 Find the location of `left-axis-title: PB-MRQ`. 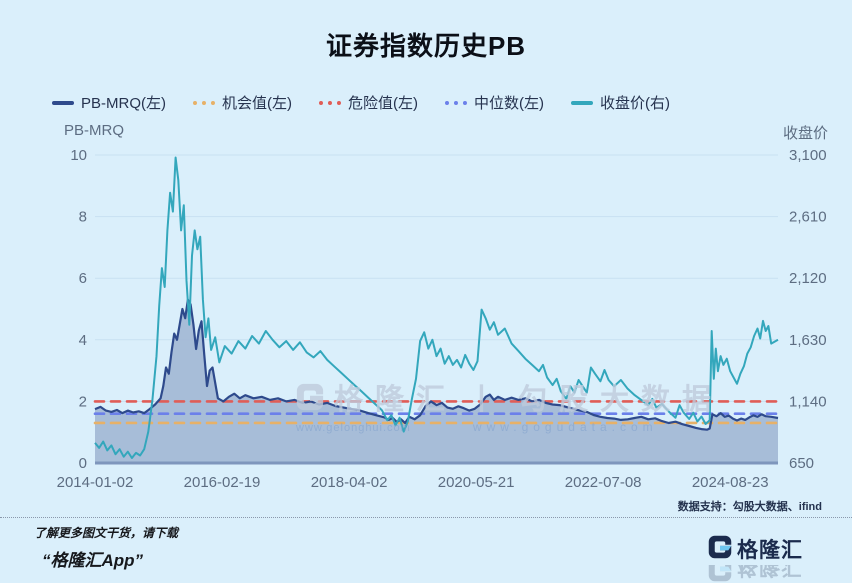

left-axis-title: PB-MRQ is located at coordinates (94, 130).